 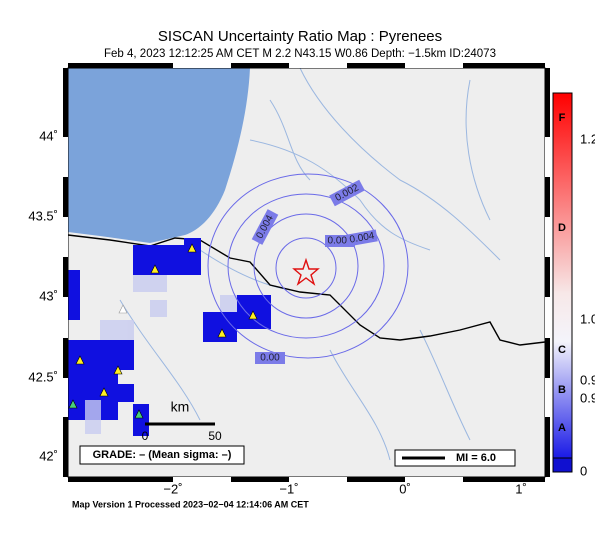 What do you see at coordinates (48, 455) in the screenshot?
I see `lat-label: 42˚` at bounding box center [48, 455].